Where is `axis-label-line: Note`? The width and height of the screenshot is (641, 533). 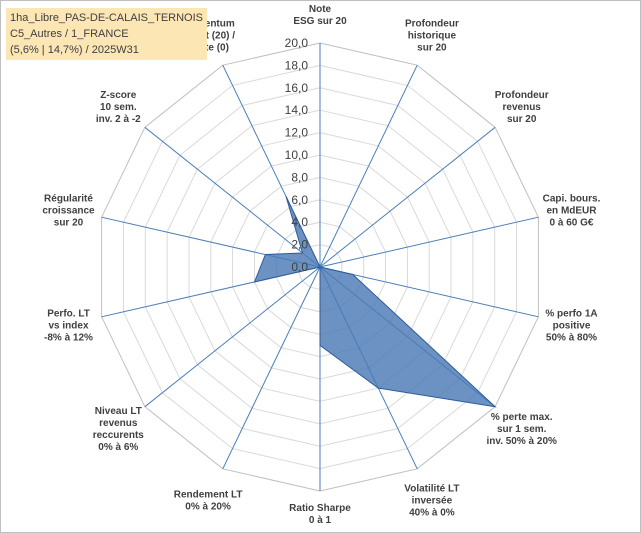 axis-label-line: Note is located at coordinates (320, 9).